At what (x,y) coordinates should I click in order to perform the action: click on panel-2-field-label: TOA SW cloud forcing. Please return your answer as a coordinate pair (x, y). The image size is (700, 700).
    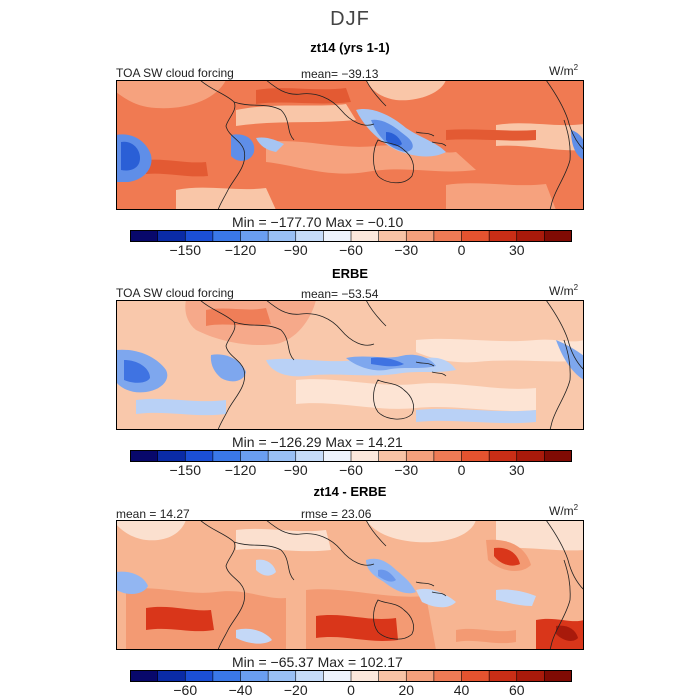
    Looking at the image, I should click on (175, 293).